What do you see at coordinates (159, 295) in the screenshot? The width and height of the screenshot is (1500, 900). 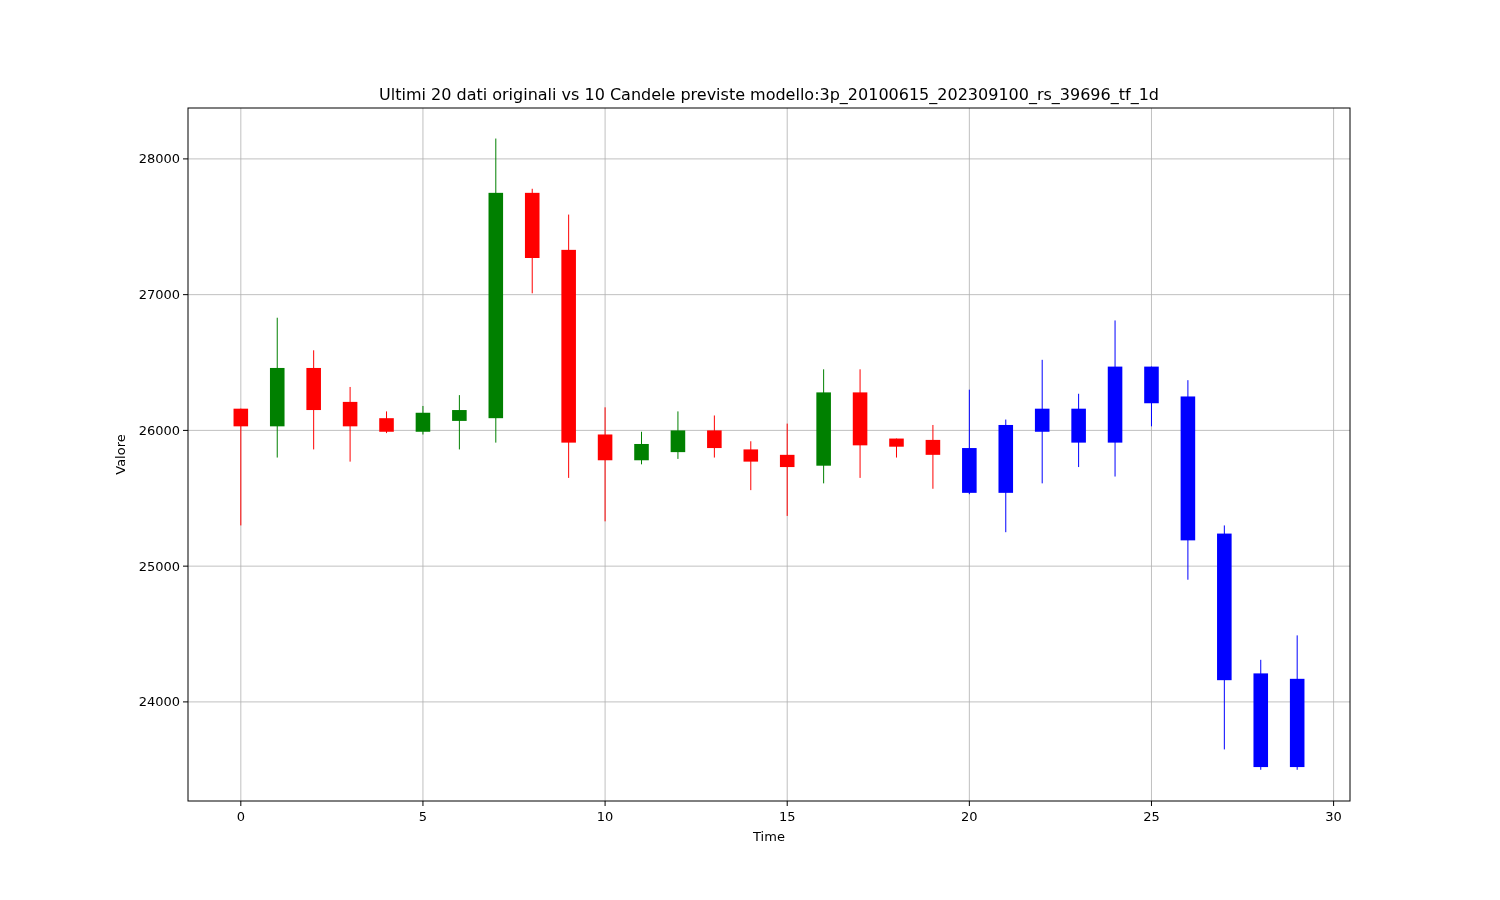 I see `y-tick-label: 27000` at bounding box center [159, 295].